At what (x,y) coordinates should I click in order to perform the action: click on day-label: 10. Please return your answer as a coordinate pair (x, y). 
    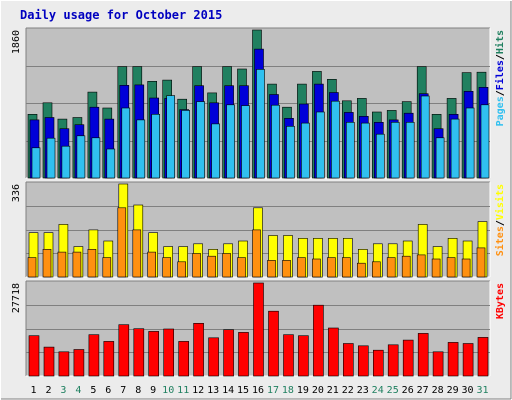
    Looking at the image, I should click on (168, 390).